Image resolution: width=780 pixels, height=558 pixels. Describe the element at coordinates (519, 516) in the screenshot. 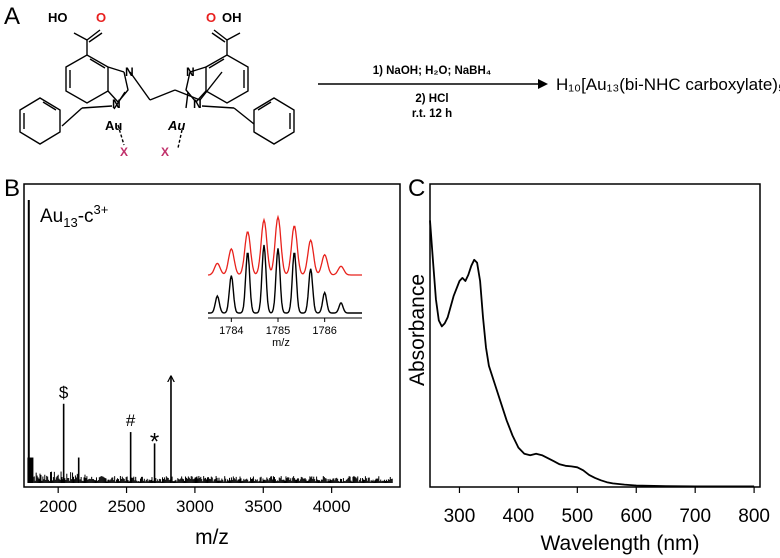

I see `uv-x-tick-label: 400` at that location.